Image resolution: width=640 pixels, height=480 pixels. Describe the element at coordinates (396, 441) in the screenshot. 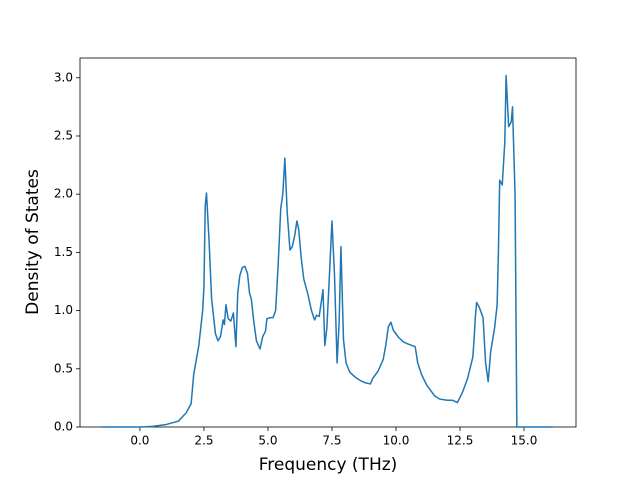

I see `x-tick-label: 10.0` at that location.